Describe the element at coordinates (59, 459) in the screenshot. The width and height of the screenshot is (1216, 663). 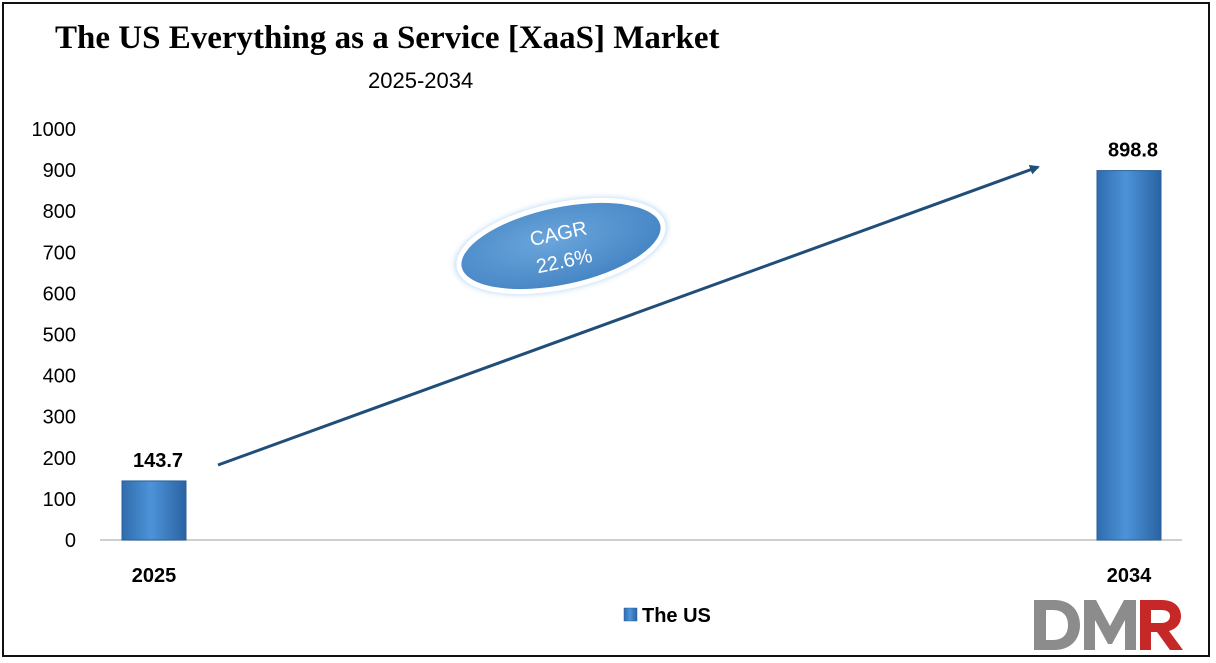
I see `y-tick-label: 200` at that location.